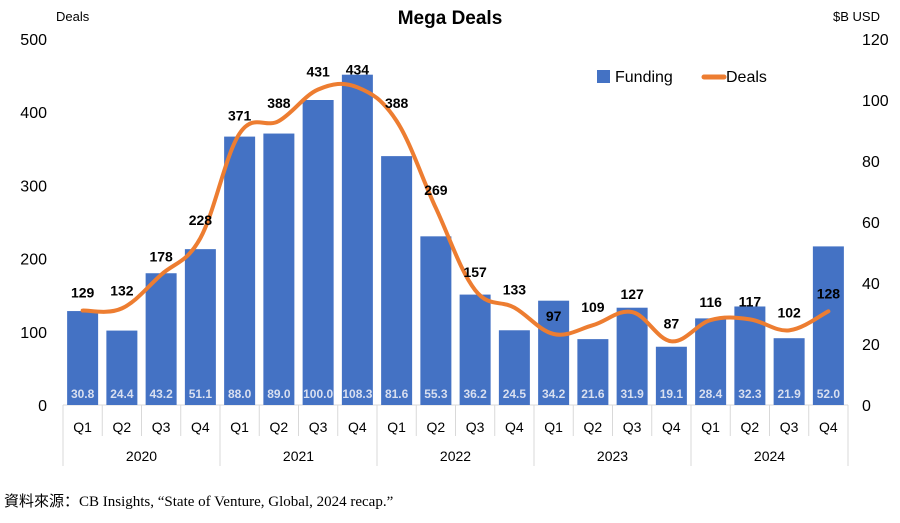 The image size is (900, 523). What do you see at coordinates (515, 394) in the screenshot?
I see `funding-value-label: 24.5` at bounding box center [515, 394].